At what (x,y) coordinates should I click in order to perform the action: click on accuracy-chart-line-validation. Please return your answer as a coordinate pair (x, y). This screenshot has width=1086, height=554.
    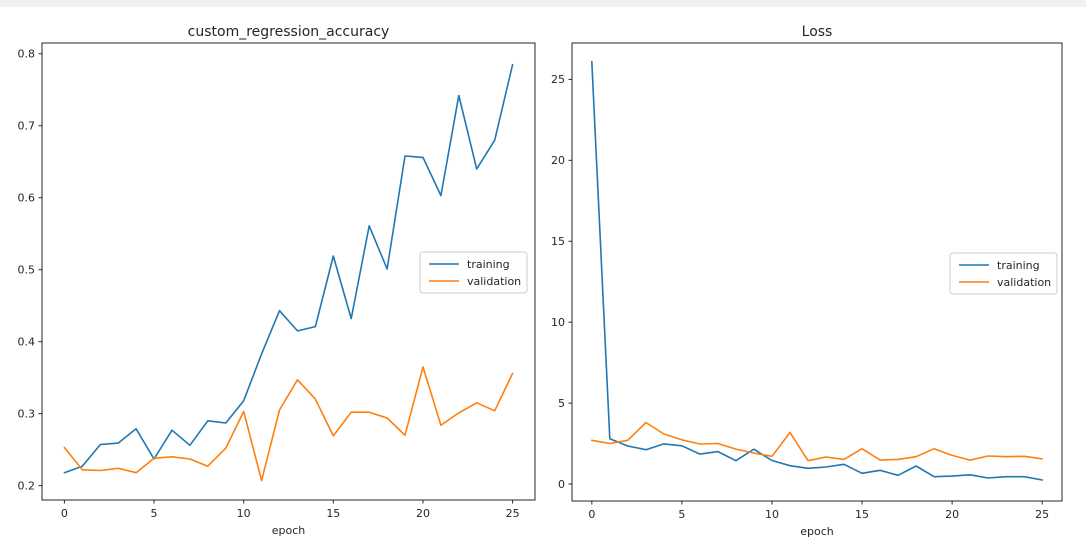
    Looking at the image, I should click on (288, 424).